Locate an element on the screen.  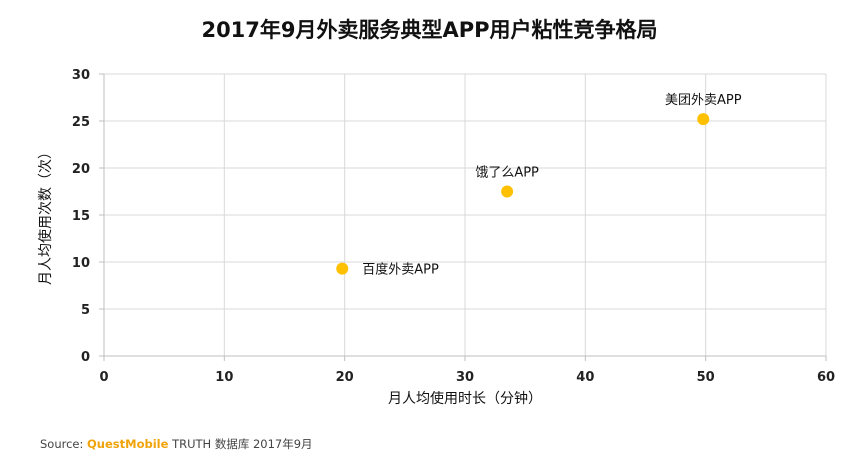
x-tick-label: 0 is located at coordinates (103, 377).